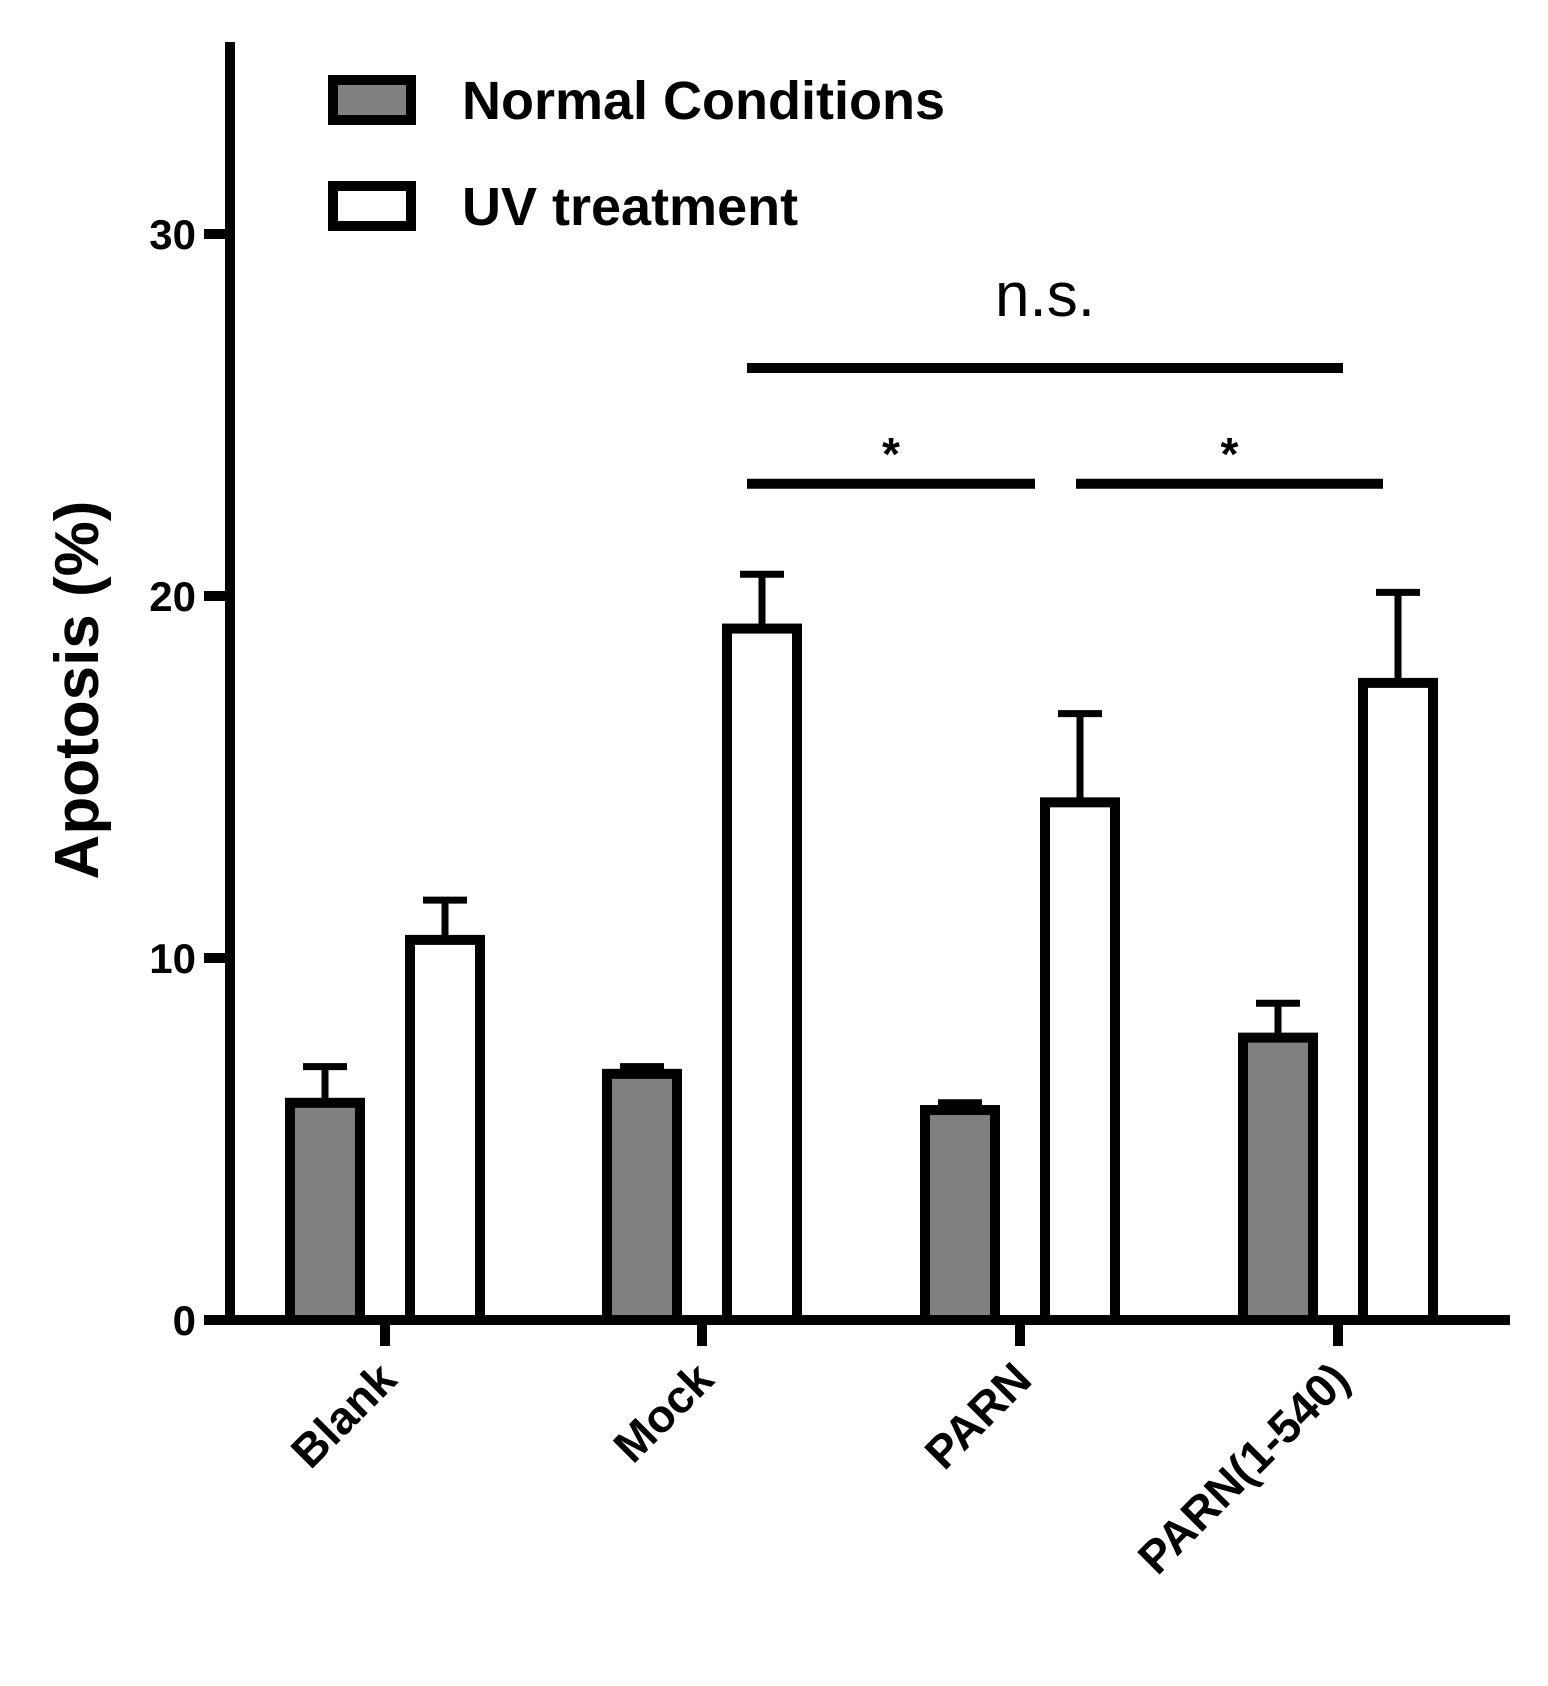 This screenshot has width=1548, height=1686. What do you see at coordinates (820, 1452) in the screenshot?
I see `x-axis-categories: Blank Mock PARN PARN(1-540)` at bounding box center [820, 1452].